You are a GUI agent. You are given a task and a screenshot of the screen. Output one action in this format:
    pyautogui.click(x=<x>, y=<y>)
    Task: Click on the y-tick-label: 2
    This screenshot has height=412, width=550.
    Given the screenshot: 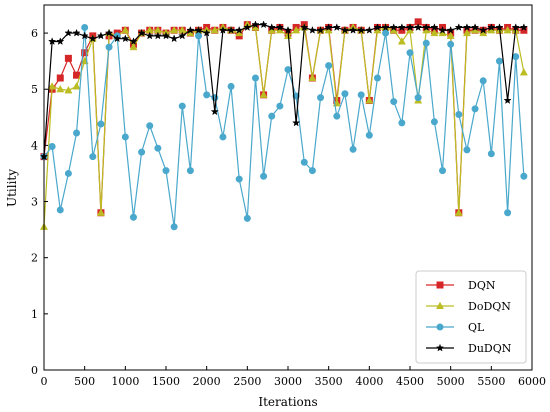 What is the action you would take?
    pyautogui.click(x=34, y=258)
    